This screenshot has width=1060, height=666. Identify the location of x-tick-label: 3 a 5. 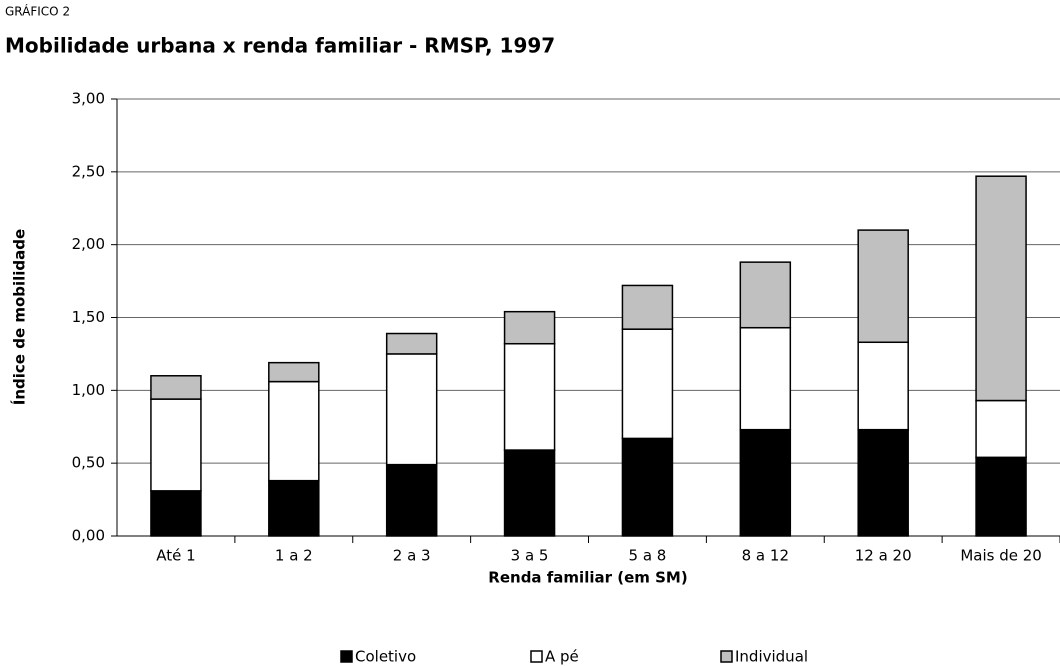
(530, 556).